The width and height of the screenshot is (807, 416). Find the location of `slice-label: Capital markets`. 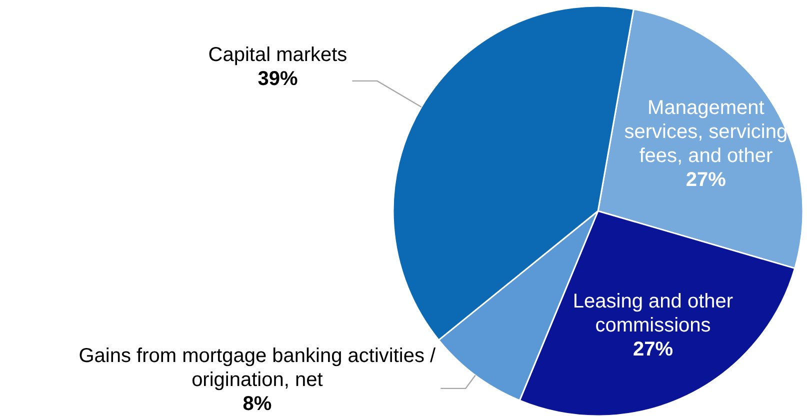

slice-label: Capital markets is located at coordinates (278, 55).